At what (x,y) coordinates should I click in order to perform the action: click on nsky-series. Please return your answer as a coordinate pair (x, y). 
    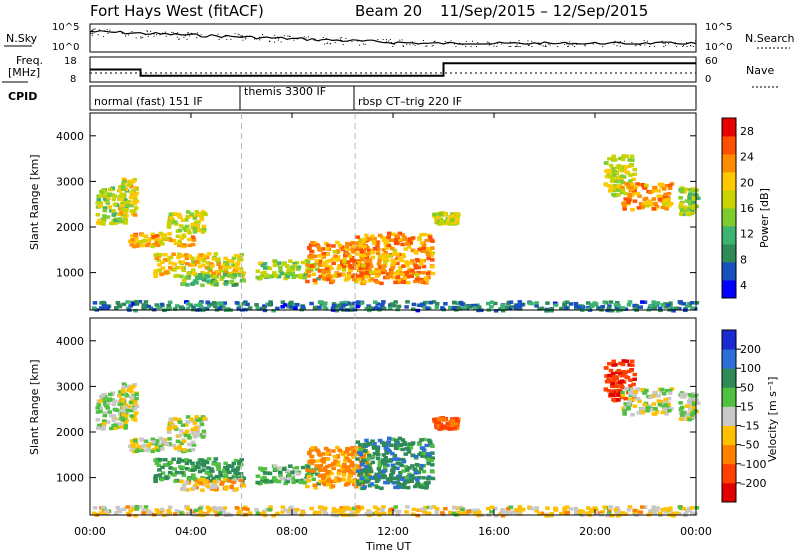
    Looking at the image, I should click on (393, 37).